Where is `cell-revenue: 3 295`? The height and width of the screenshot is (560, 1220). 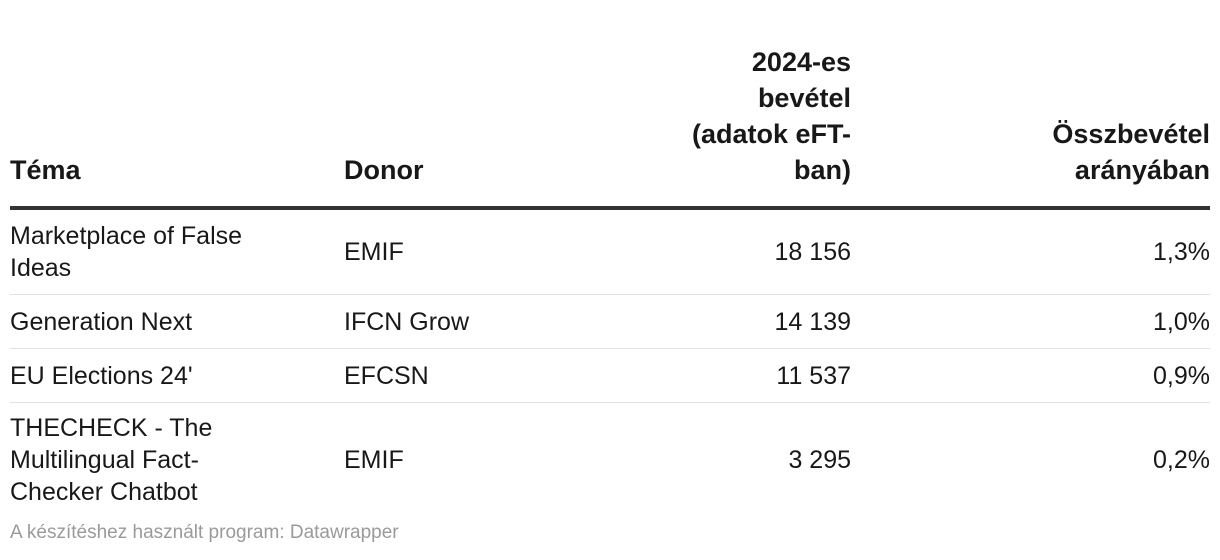
cell-revenue: 3 295 is located at coordinates (819, 460).